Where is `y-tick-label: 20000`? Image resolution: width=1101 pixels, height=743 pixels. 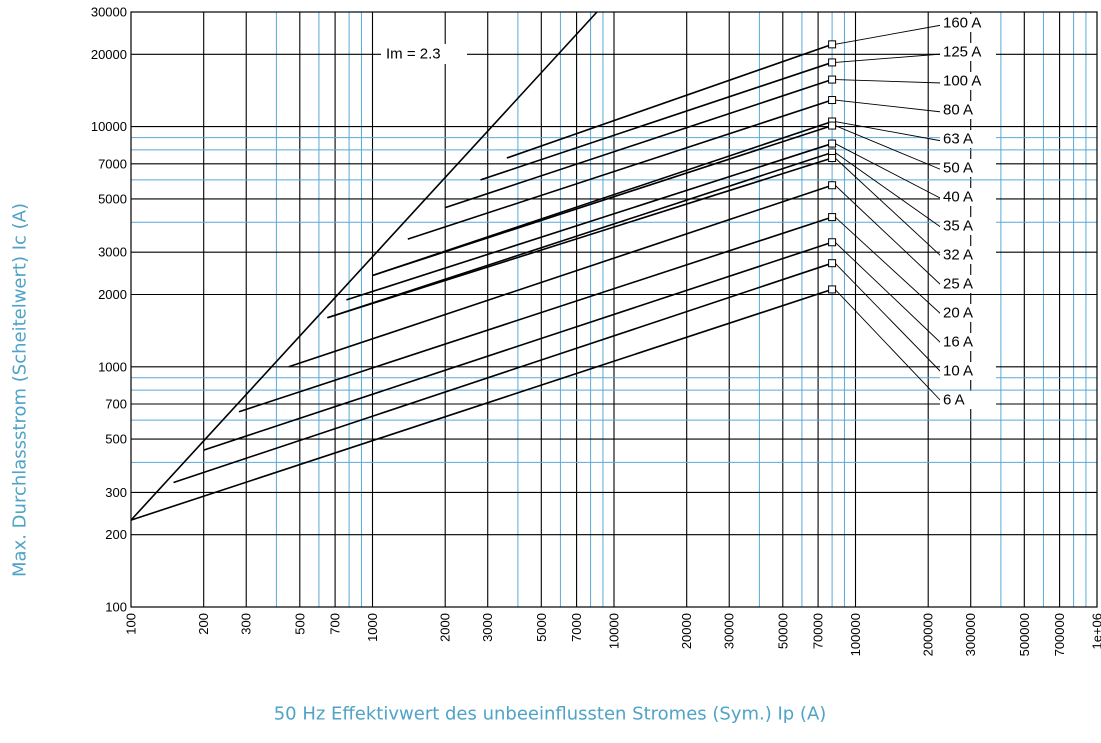 y-tick-label: 20000 is located at coordinates (109, 54).